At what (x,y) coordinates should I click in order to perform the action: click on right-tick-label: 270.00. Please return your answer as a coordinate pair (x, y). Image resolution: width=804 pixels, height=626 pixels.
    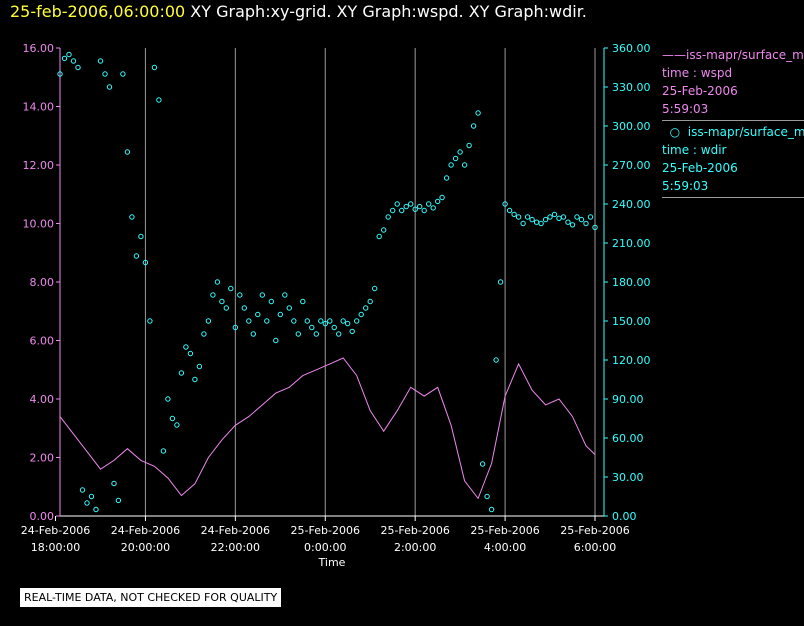
    Looking at the image, I should click on (631, 165).